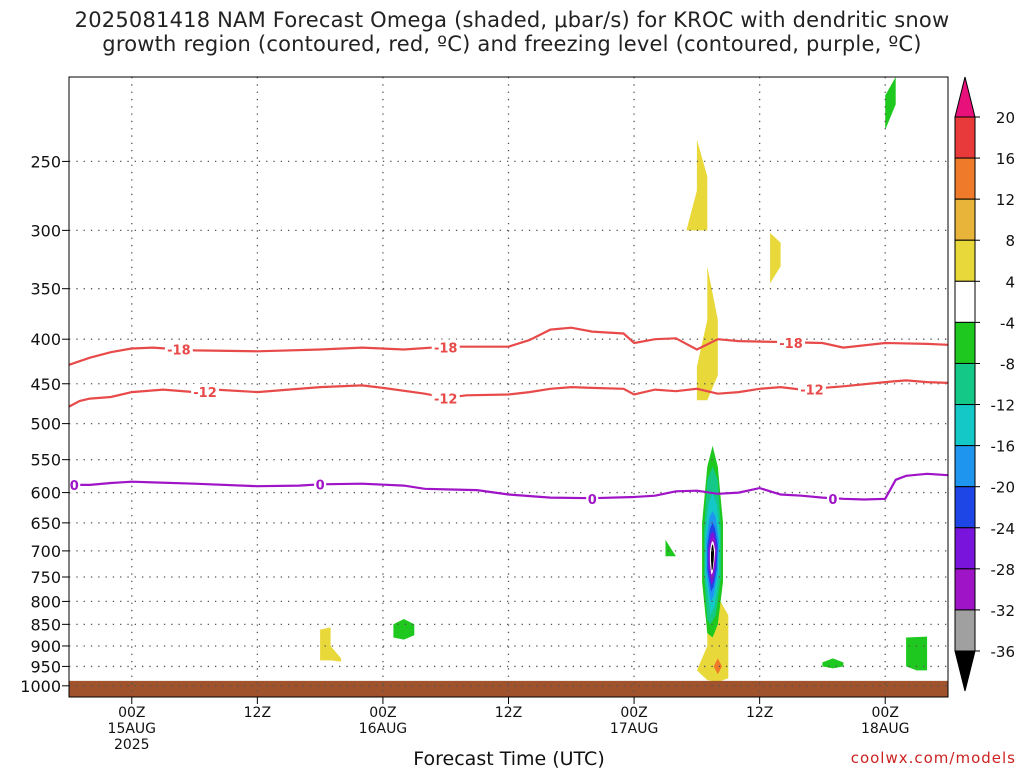 Image resolution: width=1024 pixels, height=768 pixels. What do you see at coordinates (45, 523) in the screenshot?
I see `y-tick-label-650: 650` at bounding box center [45, 523].